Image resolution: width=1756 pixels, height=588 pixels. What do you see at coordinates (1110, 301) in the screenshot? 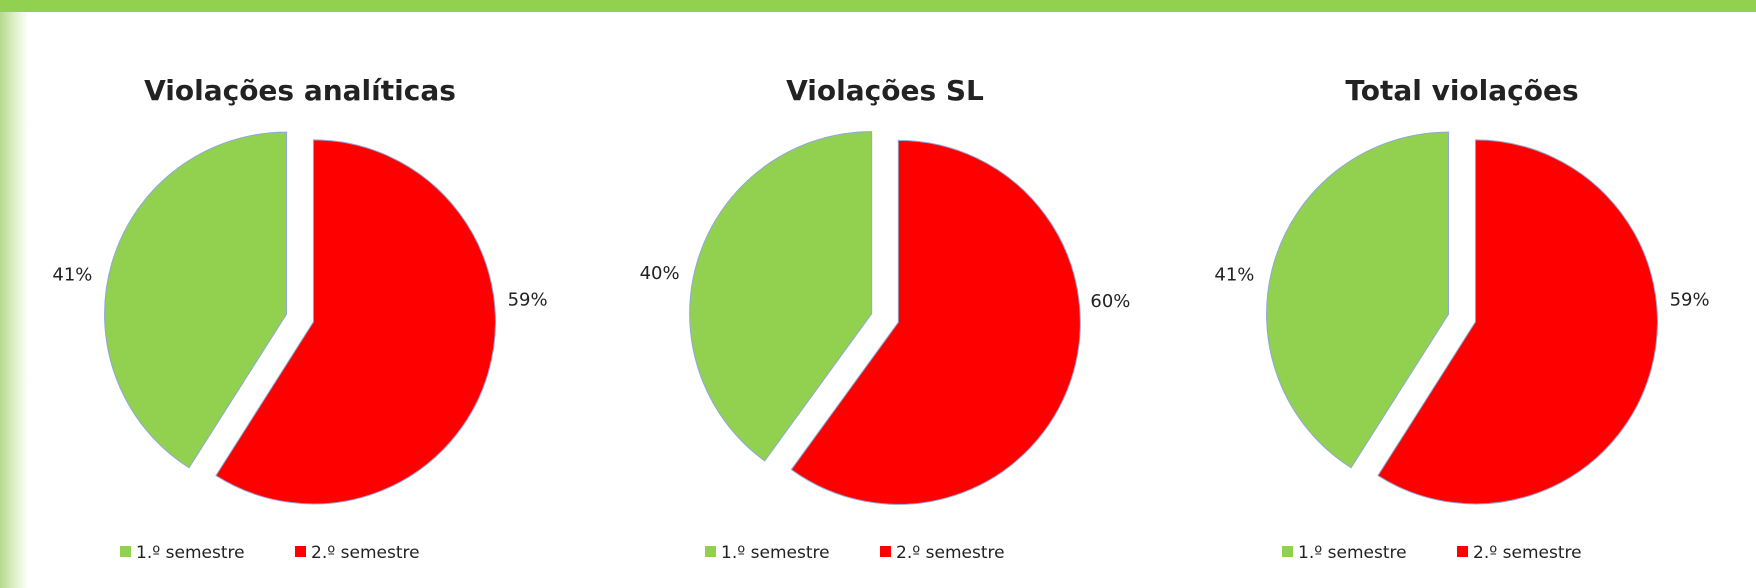
I see `data-label: 60%` at bounding box center [1110, 301].